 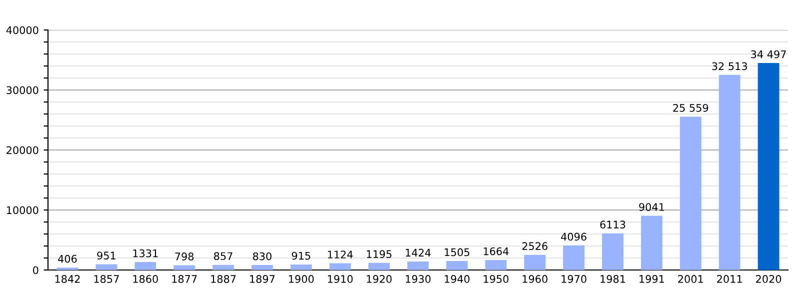 What do you see at coordinates (67, 258) in the screenshot?
I see `data-label: 406` at bounding box center [67, 258].